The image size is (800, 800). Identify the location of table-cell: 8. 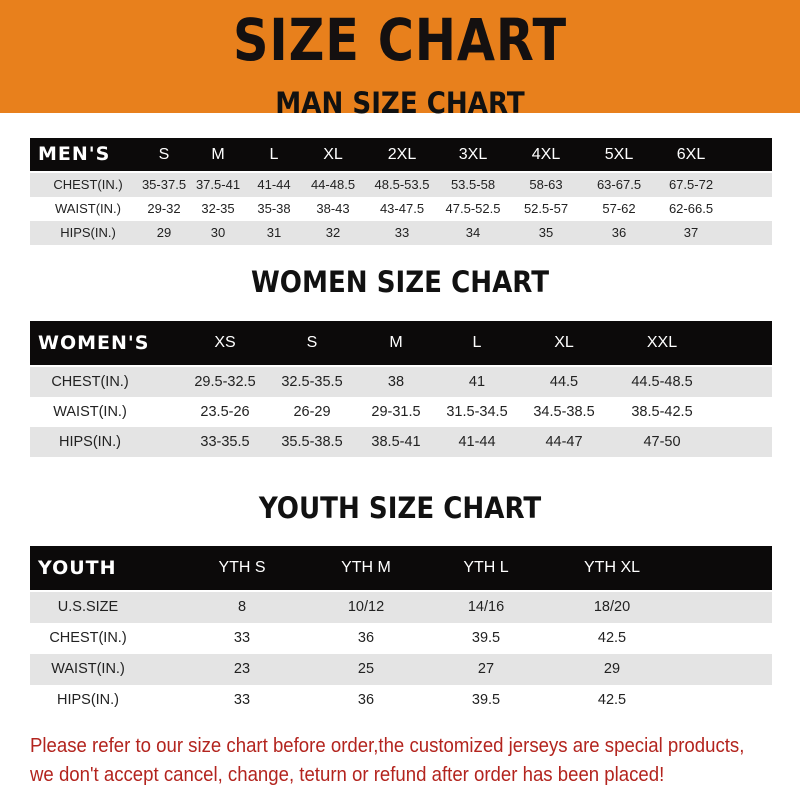
(242, 607).